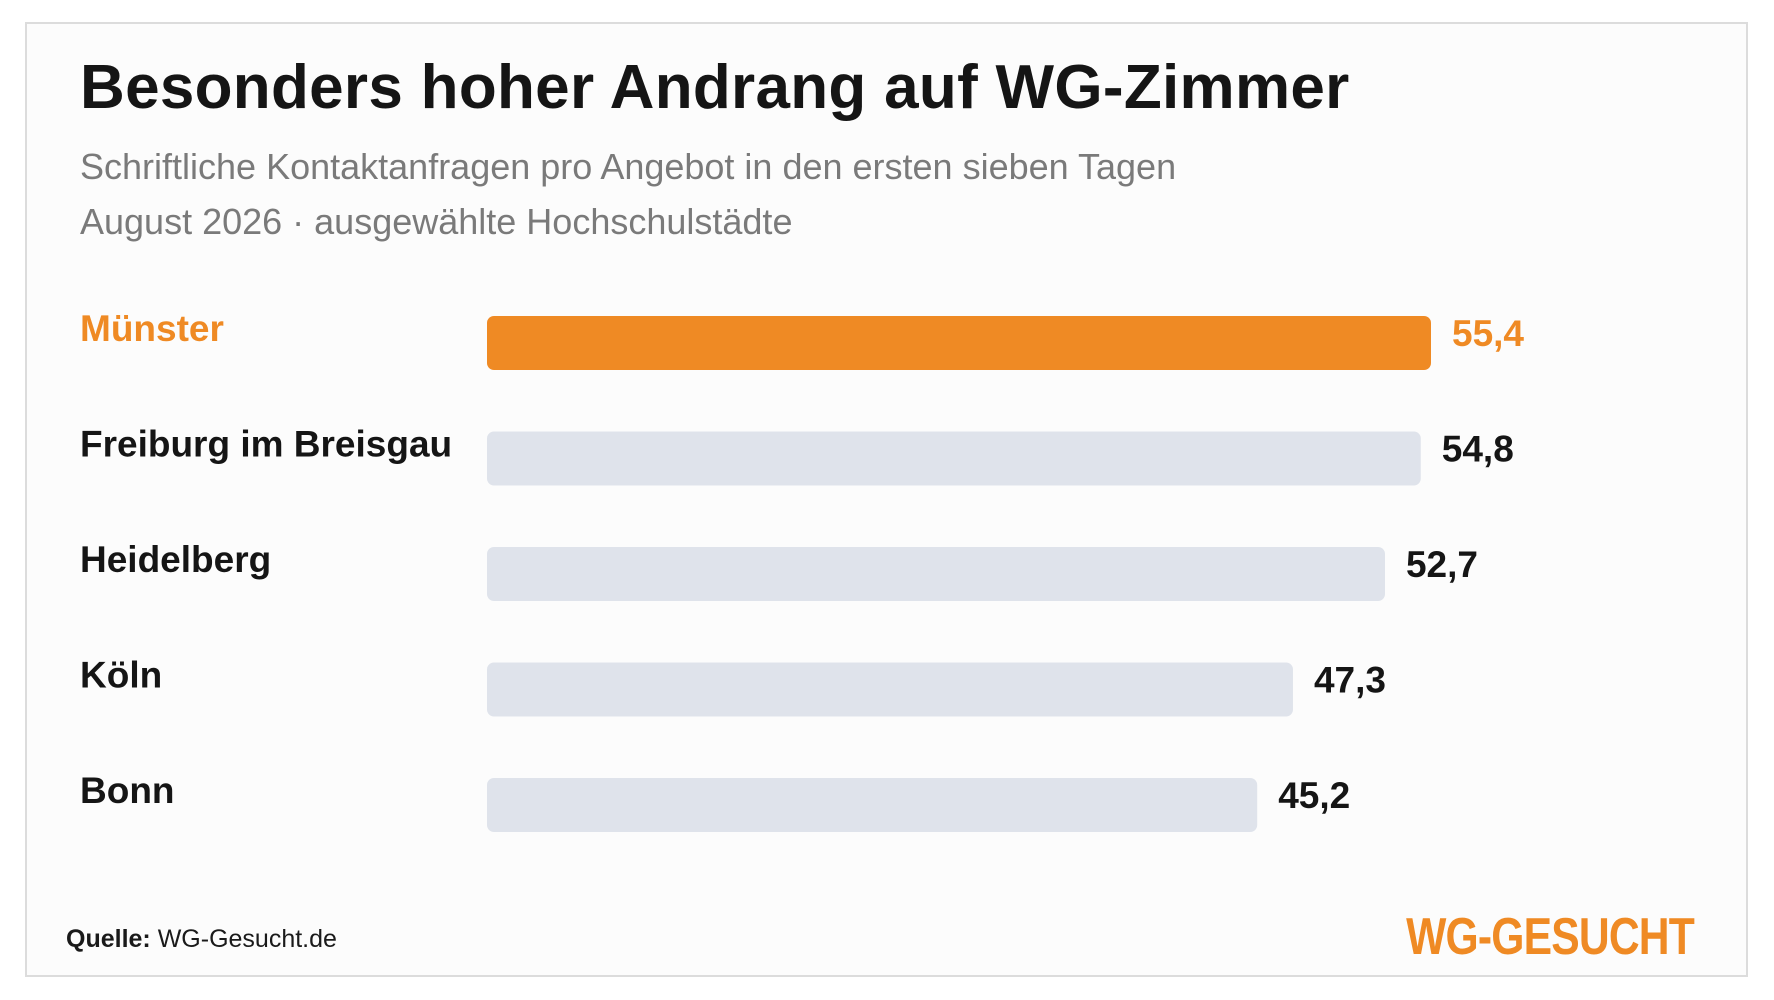  What do you see at coordinates (890, 689) in the screenshot?
I see `bar-koeln` at bounding box center [890, 689].